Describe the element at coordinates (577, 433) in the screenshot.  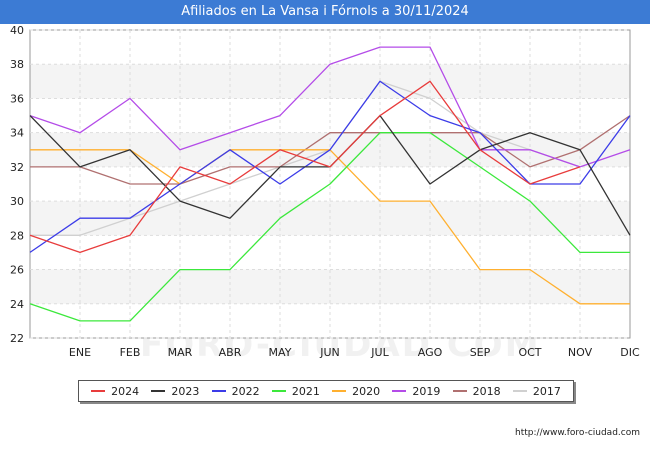
I see `source-url: http://www.foro-ciudad.com` at that location.